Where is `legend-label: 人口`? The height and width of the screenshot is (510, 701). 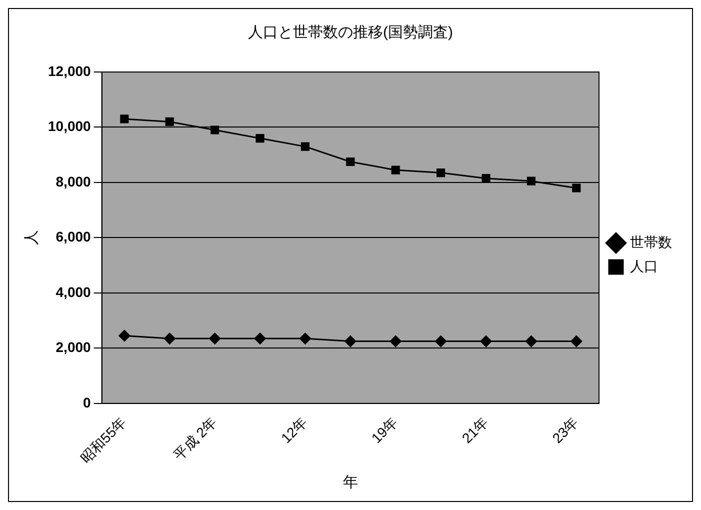 legend-label: 人口 is located at coordinates (644, 266).